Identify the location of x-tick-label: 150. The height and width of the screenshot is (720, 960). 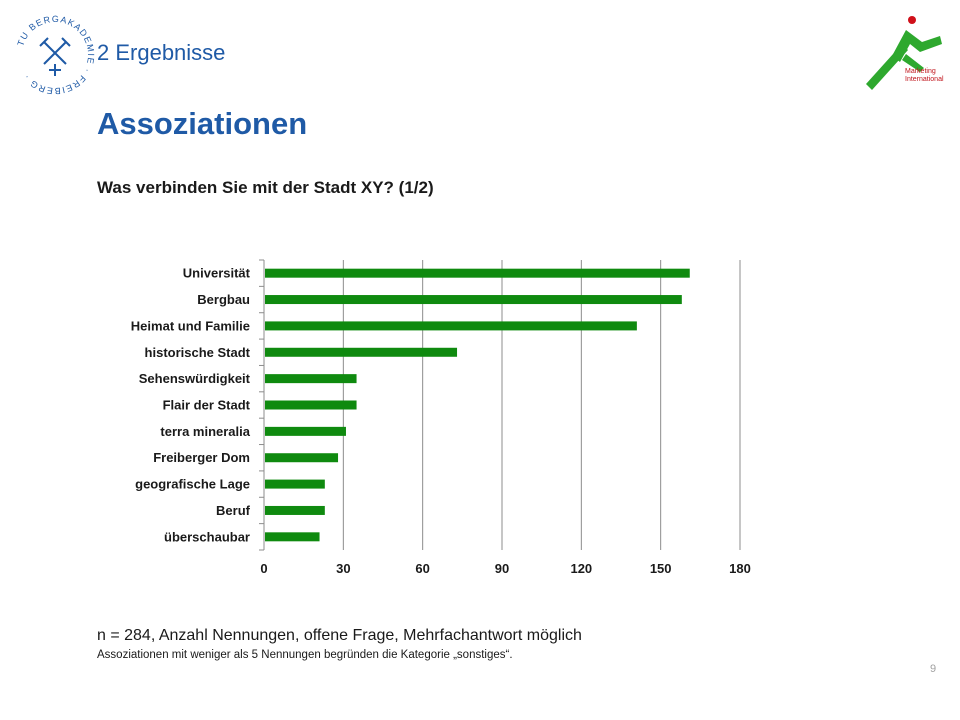
(661, 568).